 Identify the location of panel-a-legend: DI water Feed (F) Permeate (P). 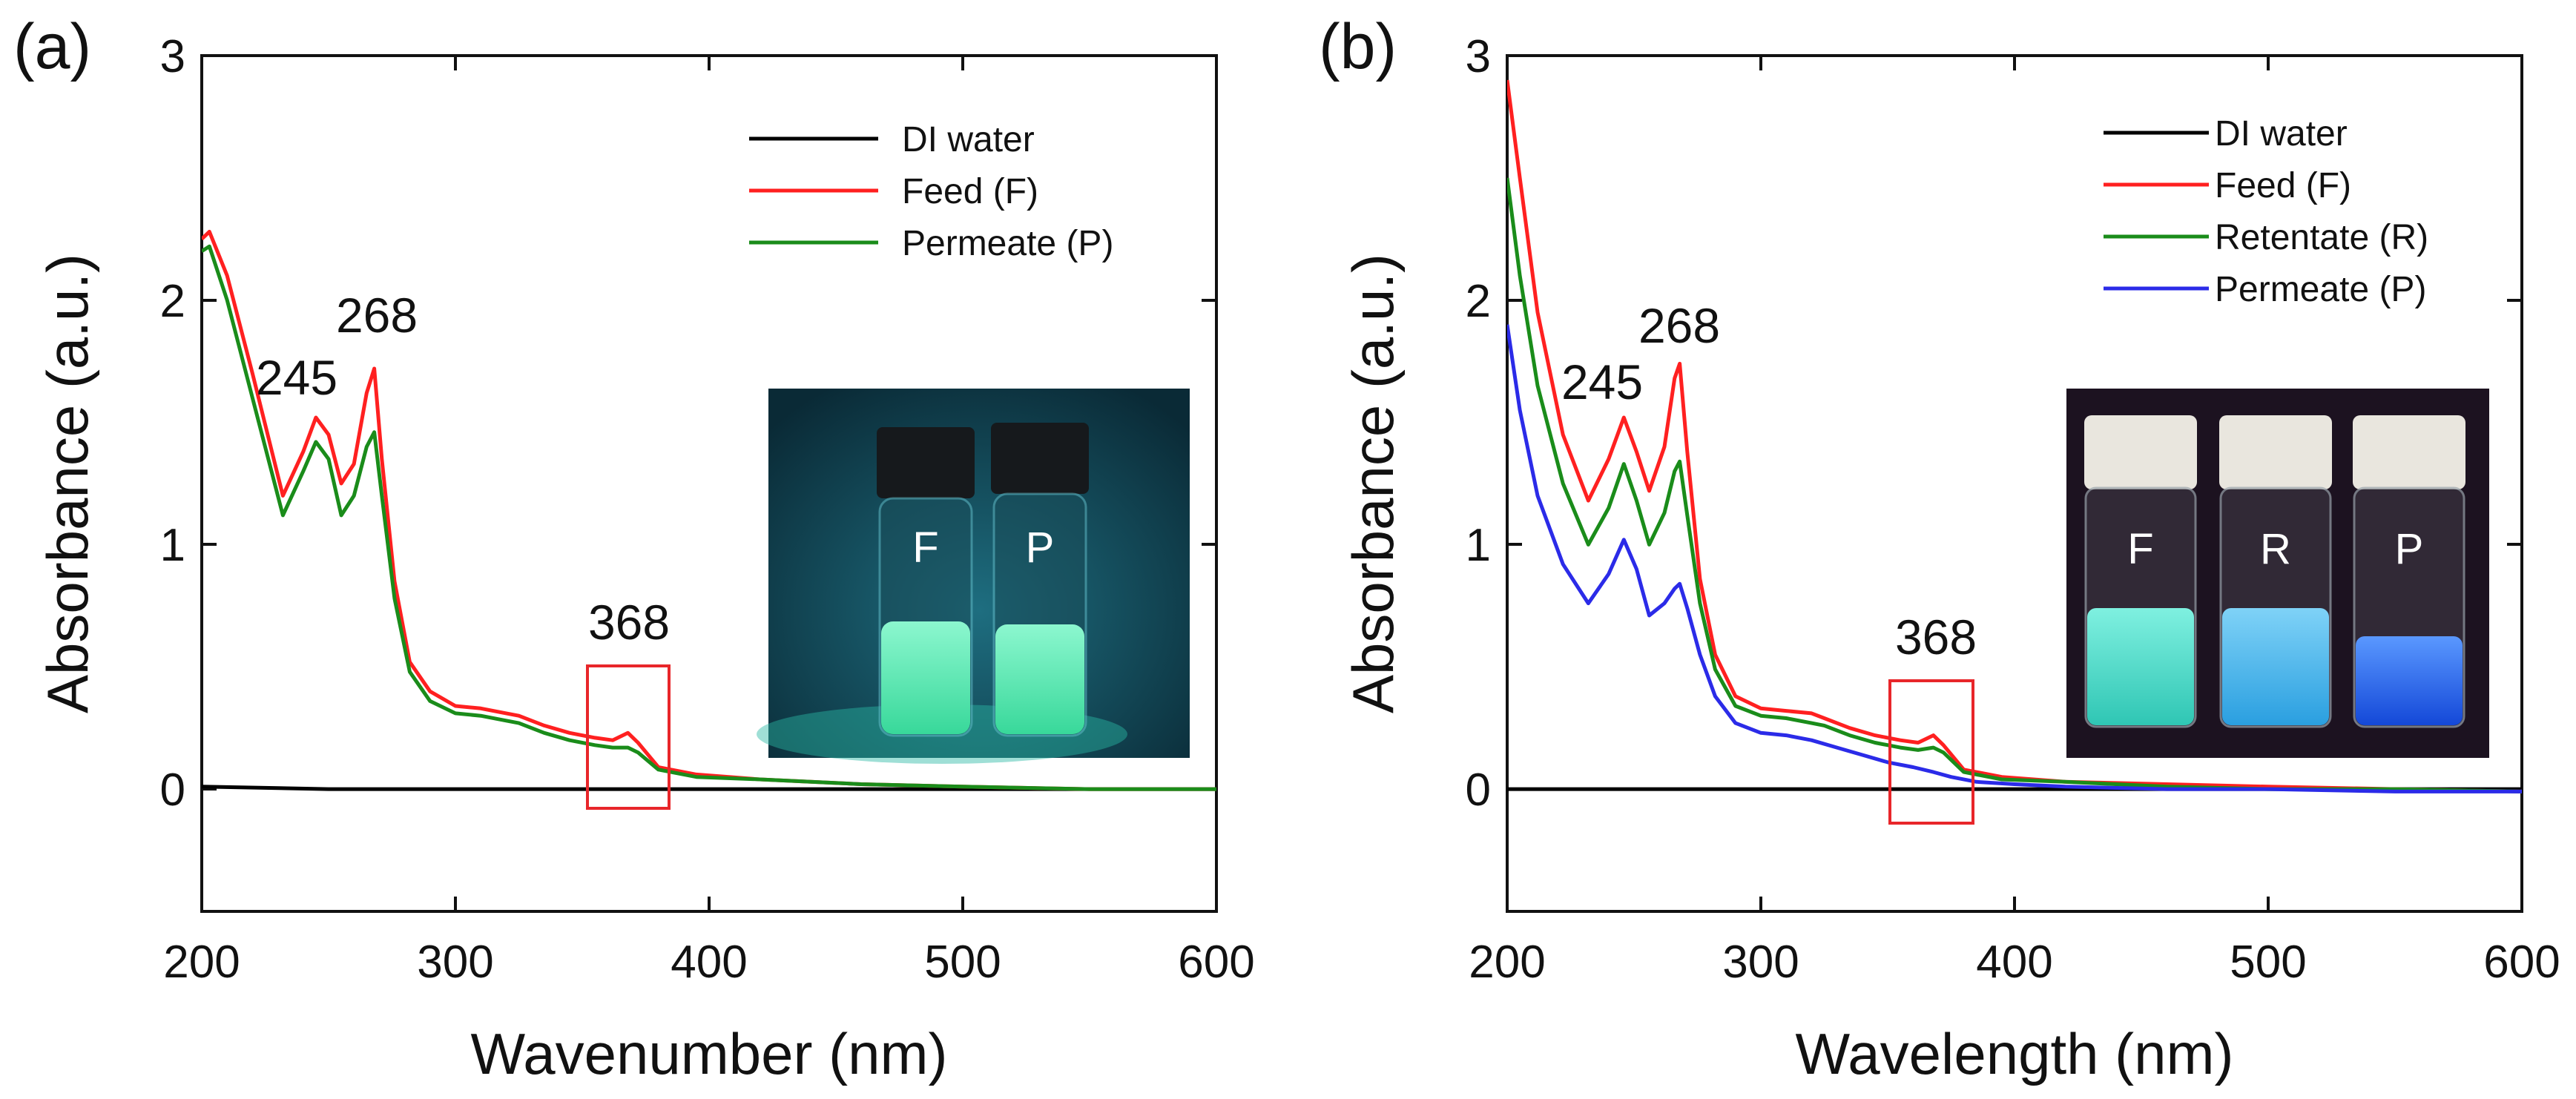
(931, 191).